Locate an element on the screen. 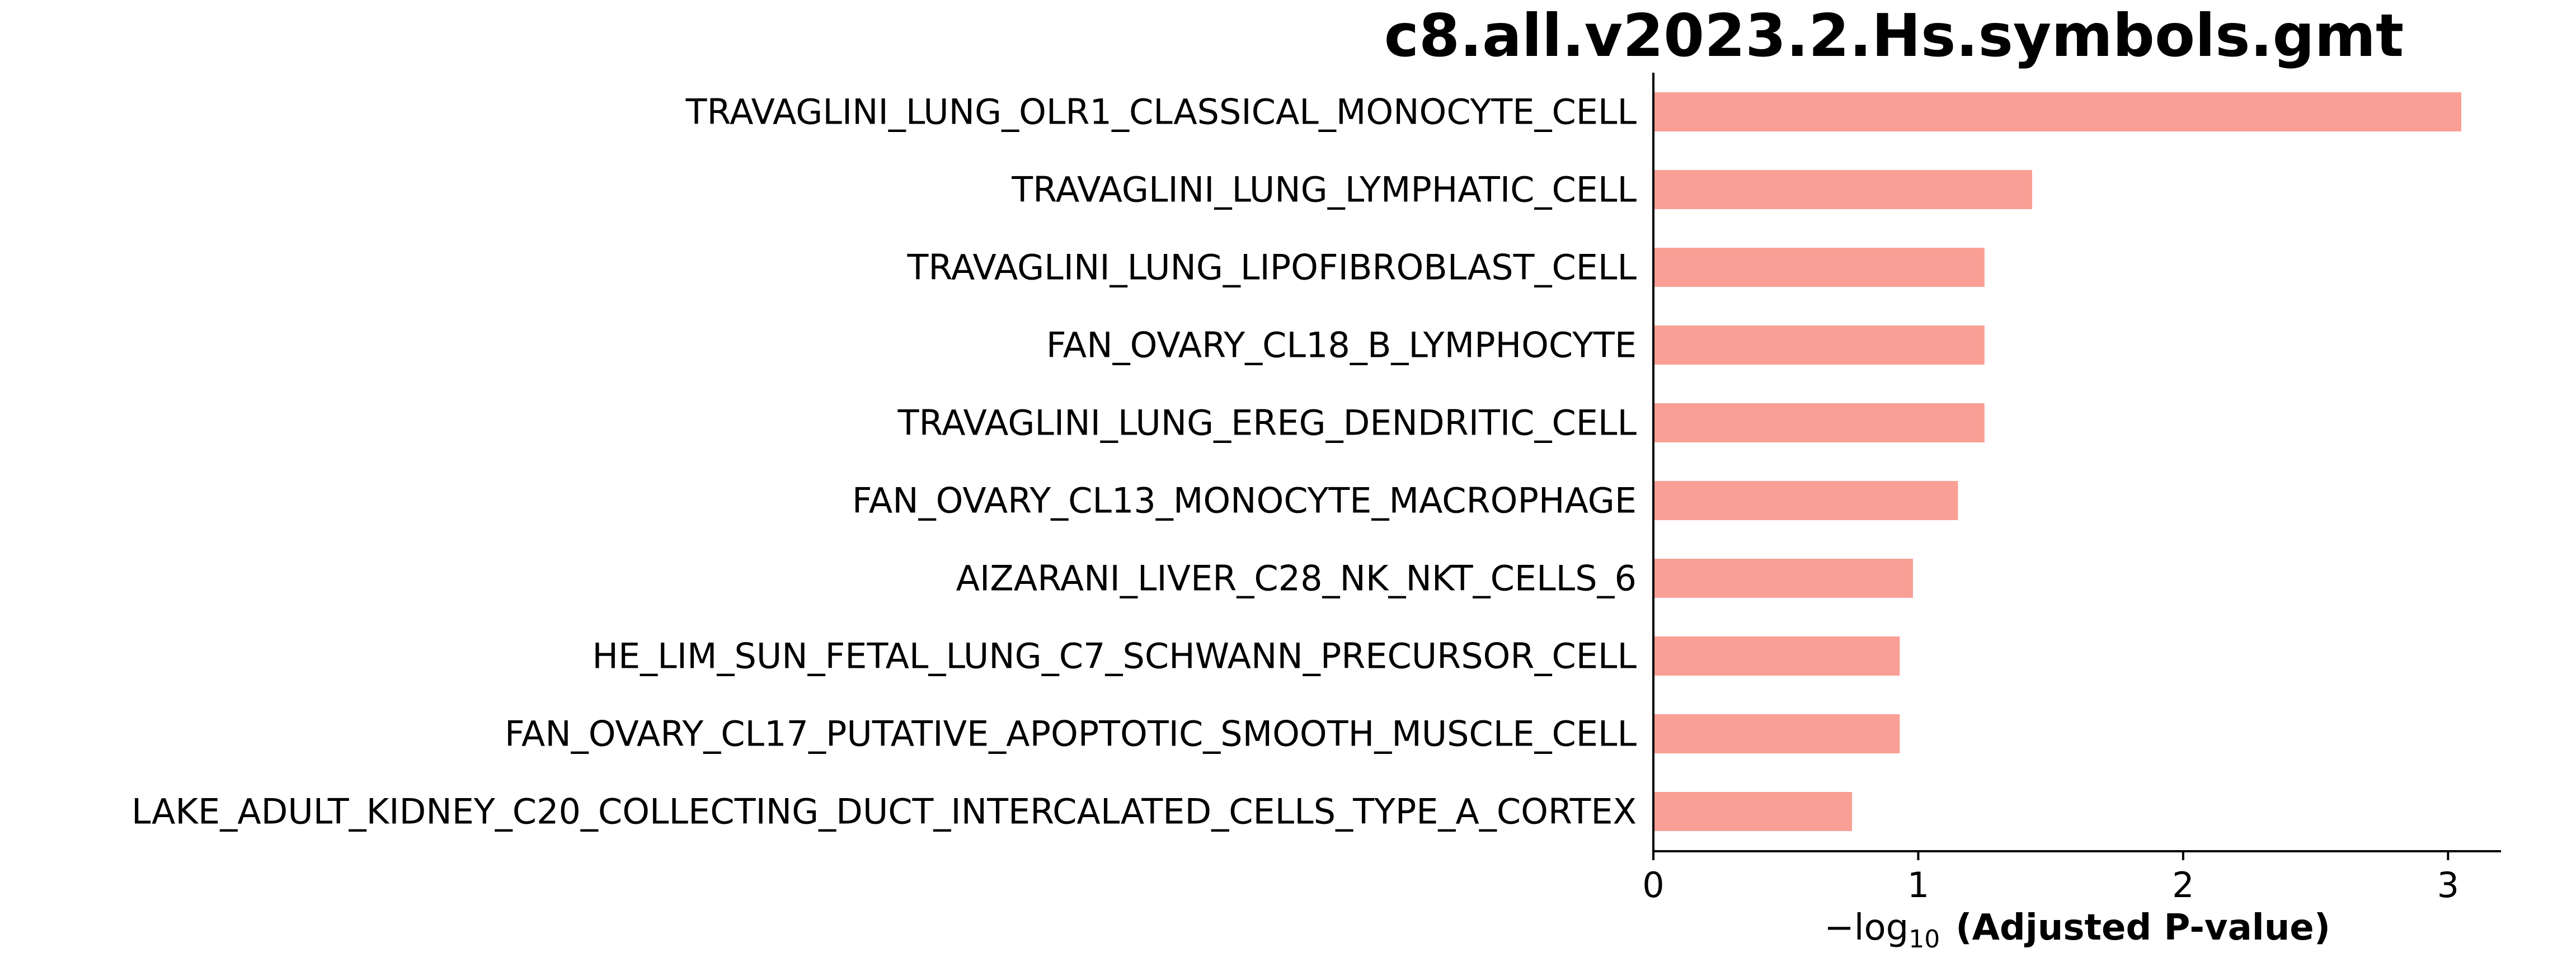 The height and width of the screenshot is (967, 2576). category-label: FAN_OVARY_CL18_B_LYMPHOCYTE is located at coordinates (1341, 345).